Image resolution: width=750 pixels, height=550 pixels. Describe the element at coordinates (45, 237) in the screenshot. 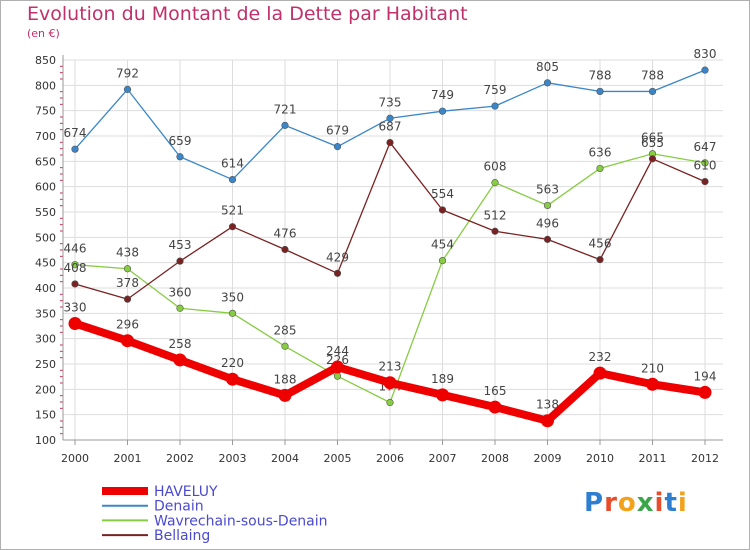

I see `y-tick-label: 500` at that location.